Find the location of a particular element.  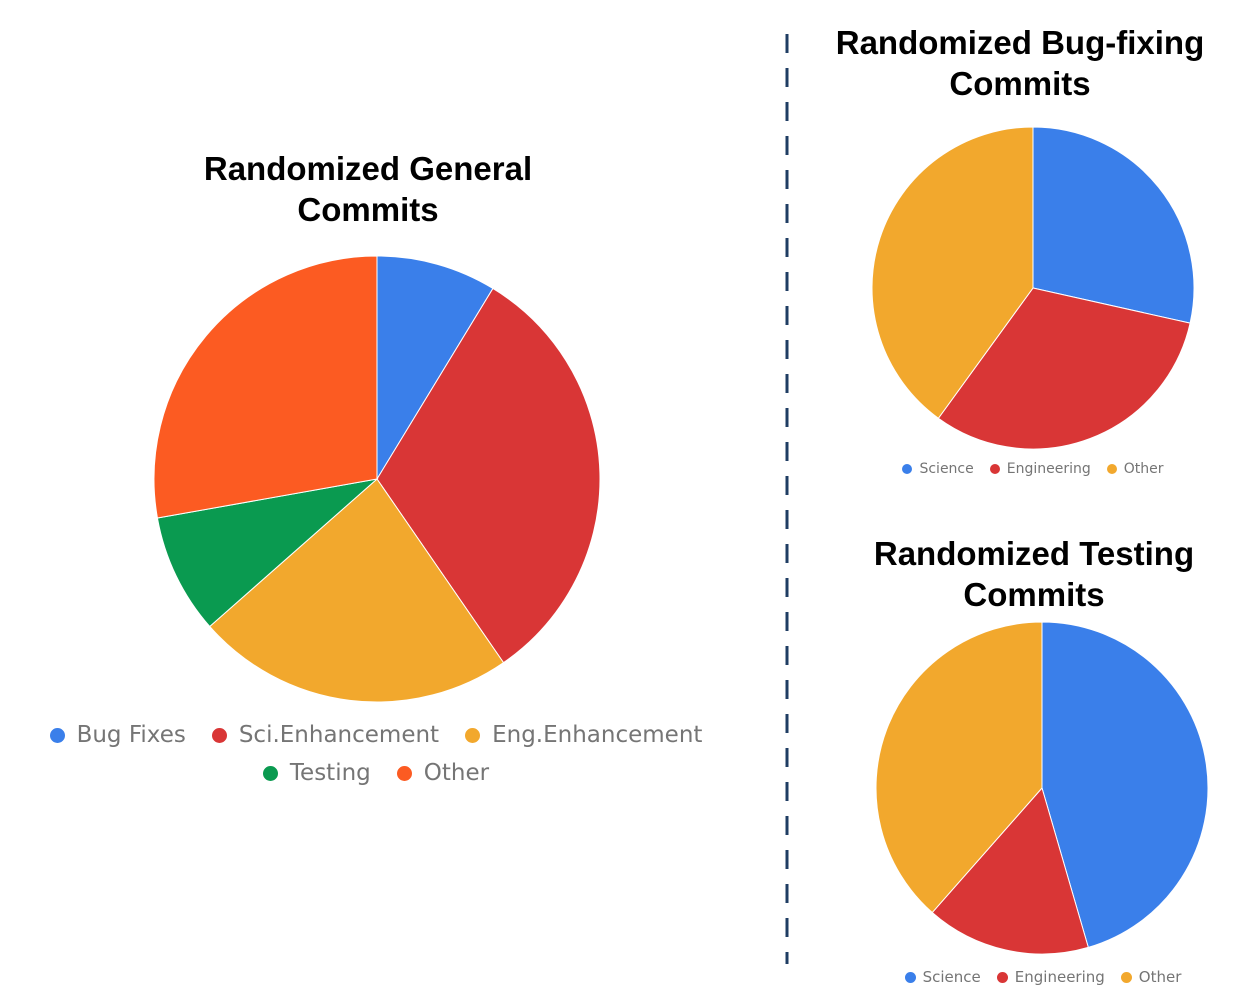

legend-item-bug-fixes: Bug Fixes is located at coordinates (117, 735).